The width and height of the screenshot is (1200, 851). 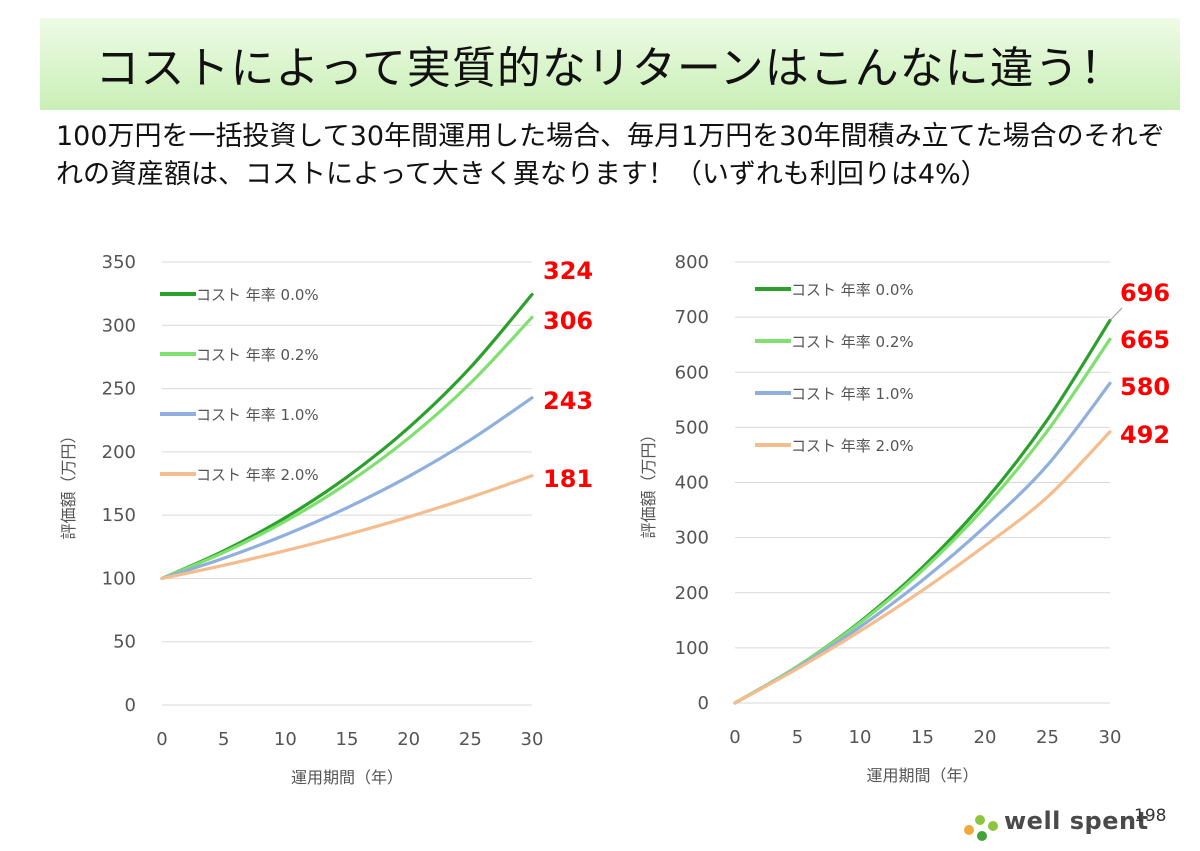 I want to click on end-value-label: 696, so click(x=1145, y=293).